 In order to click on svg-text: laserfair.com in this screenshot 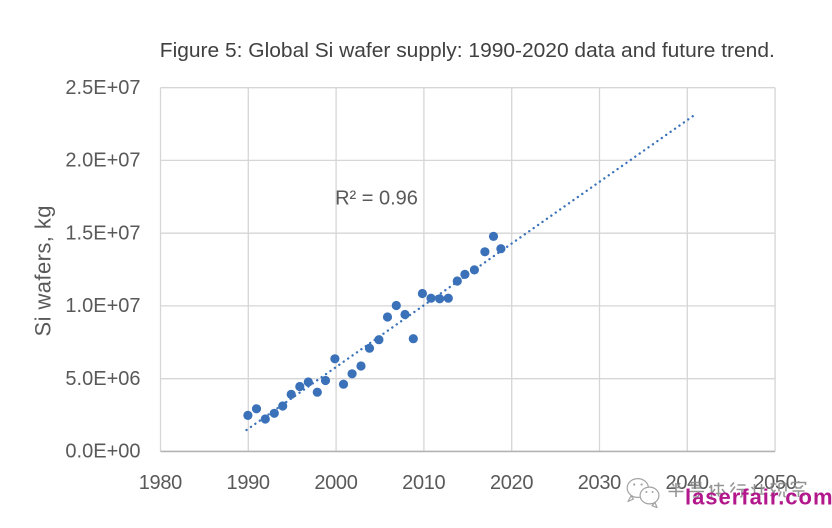, I will do `click(758, 497)`.